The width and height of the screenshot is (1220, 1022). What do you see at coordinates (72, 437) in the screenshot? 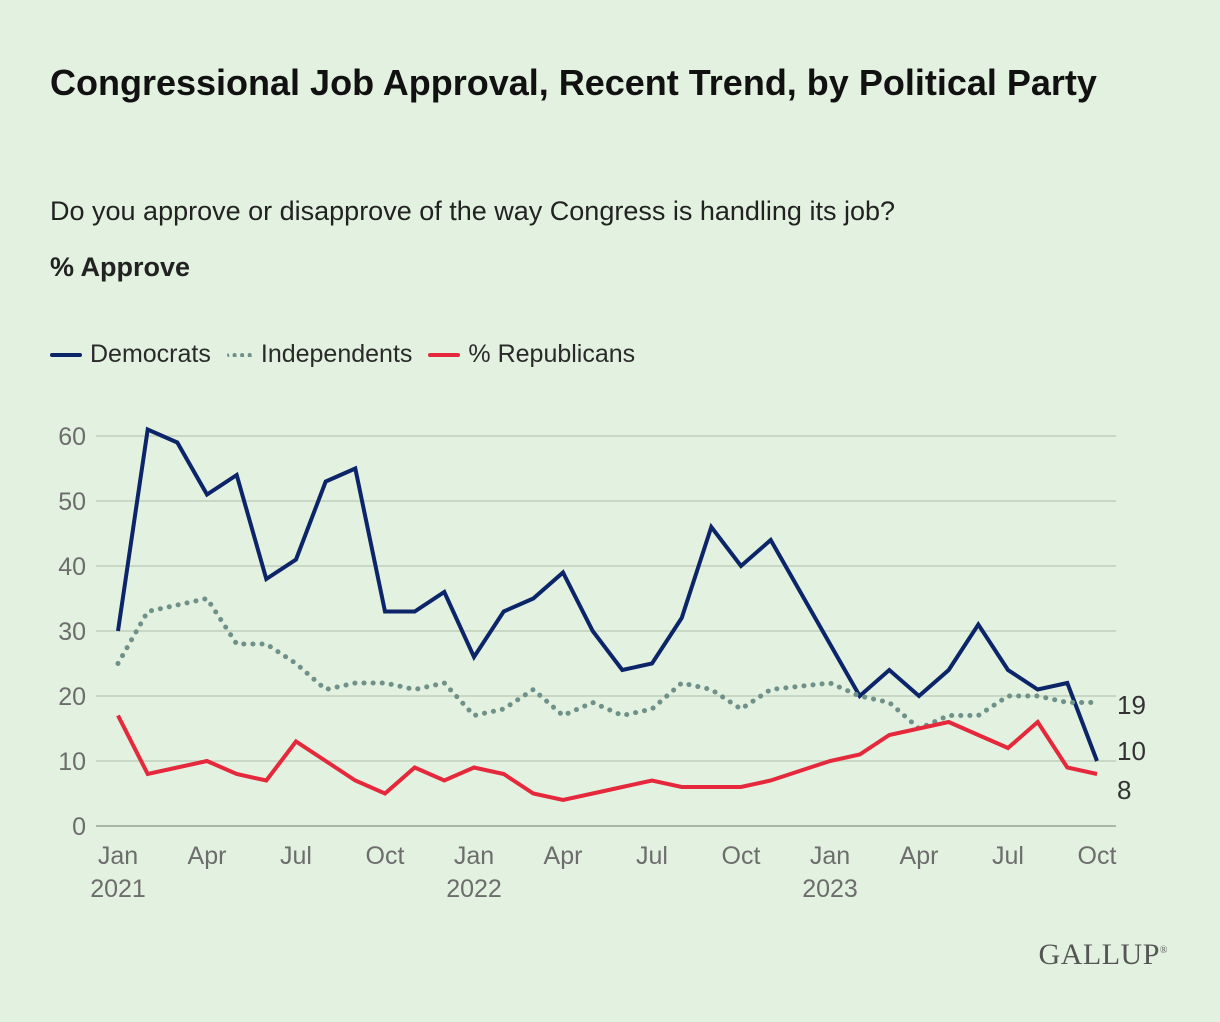
I see `y-tick-label: 60` at bounding box center [72, 437].